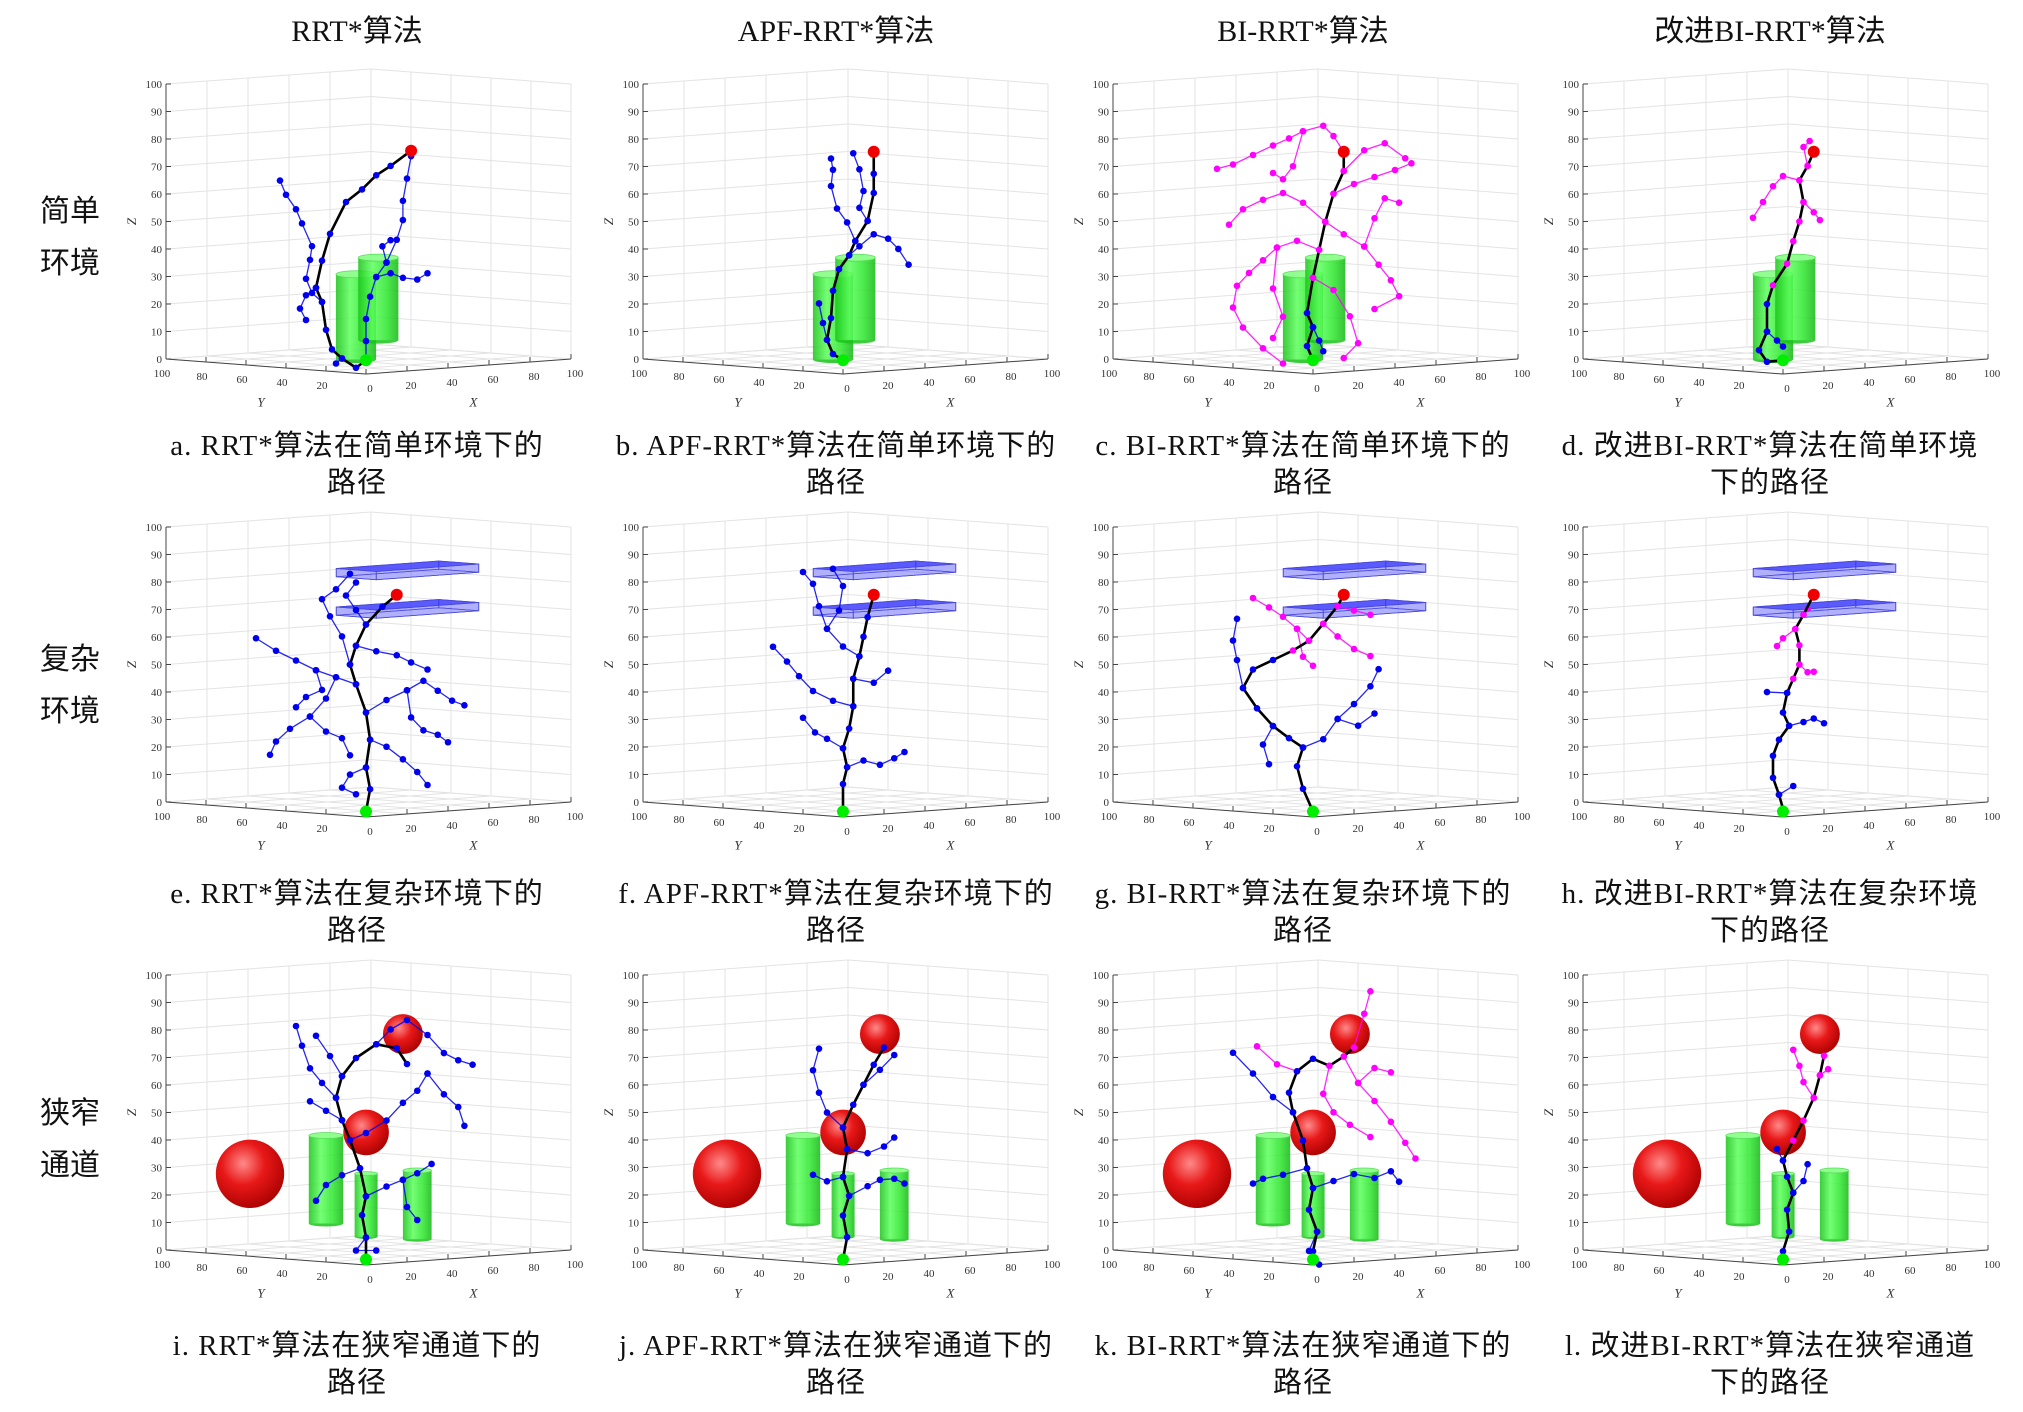  What do you see at coordinates (1683, 809) in the screenshot?
I see `y-axis` at bounding box center [1683, 809].